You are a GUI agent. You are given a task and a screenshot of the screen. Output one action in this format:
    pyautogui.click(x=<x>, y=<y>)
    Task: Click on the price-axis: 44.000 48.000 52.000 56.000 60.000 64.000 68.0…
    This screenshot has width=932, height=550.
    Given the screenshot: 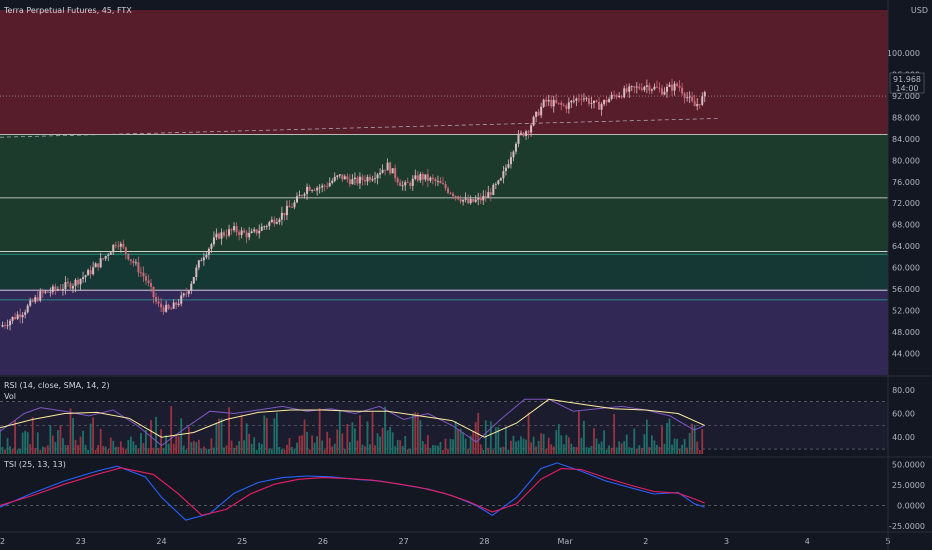 What is the action you would take?
    pyautogui.click(x=903, y=204)
    